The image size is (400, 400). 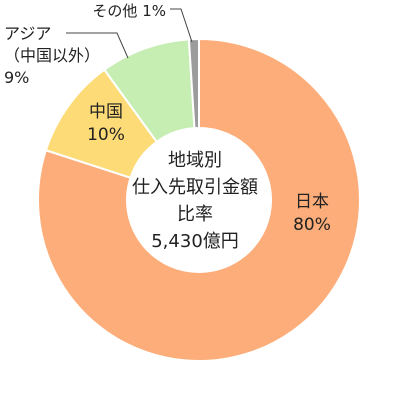 What do you see at coordinates (195, 187) in the screenshot?
I see `center-label-line2: 仕入先取引金額` at bounding box center [195, 187].